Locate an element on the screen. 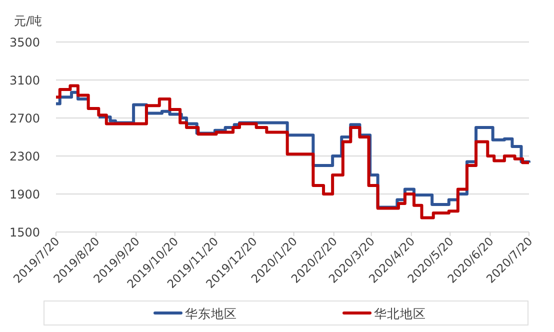 The image size is (554, 332). y-tick-label: 3100 is located at coordinates (24, 81).